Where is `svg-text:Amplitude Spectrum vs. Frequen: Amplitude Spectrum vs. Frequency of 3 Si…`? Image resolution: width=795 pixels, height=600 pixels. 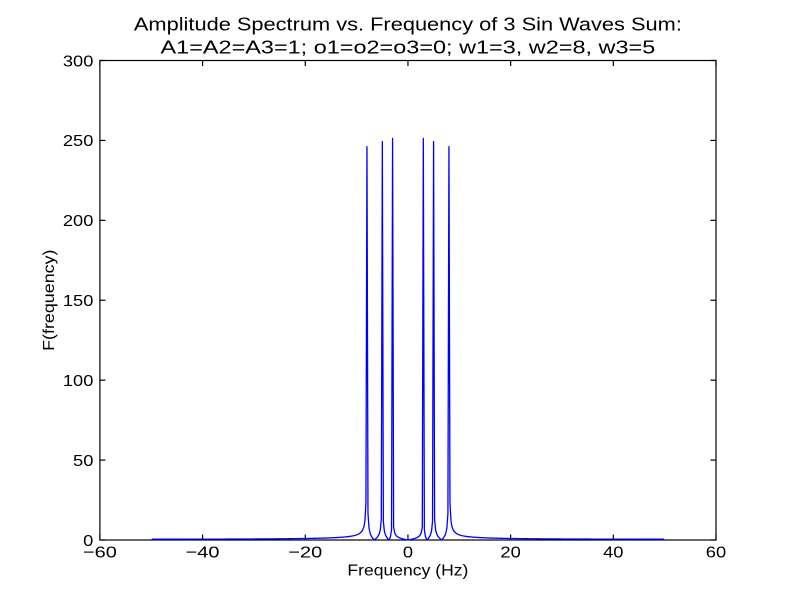 svg-text:Amplitude Spectrum vs. Frequen: Amplitude Spectrum vs. Frequency of 3 Si… is located at coordinates (408, 23).